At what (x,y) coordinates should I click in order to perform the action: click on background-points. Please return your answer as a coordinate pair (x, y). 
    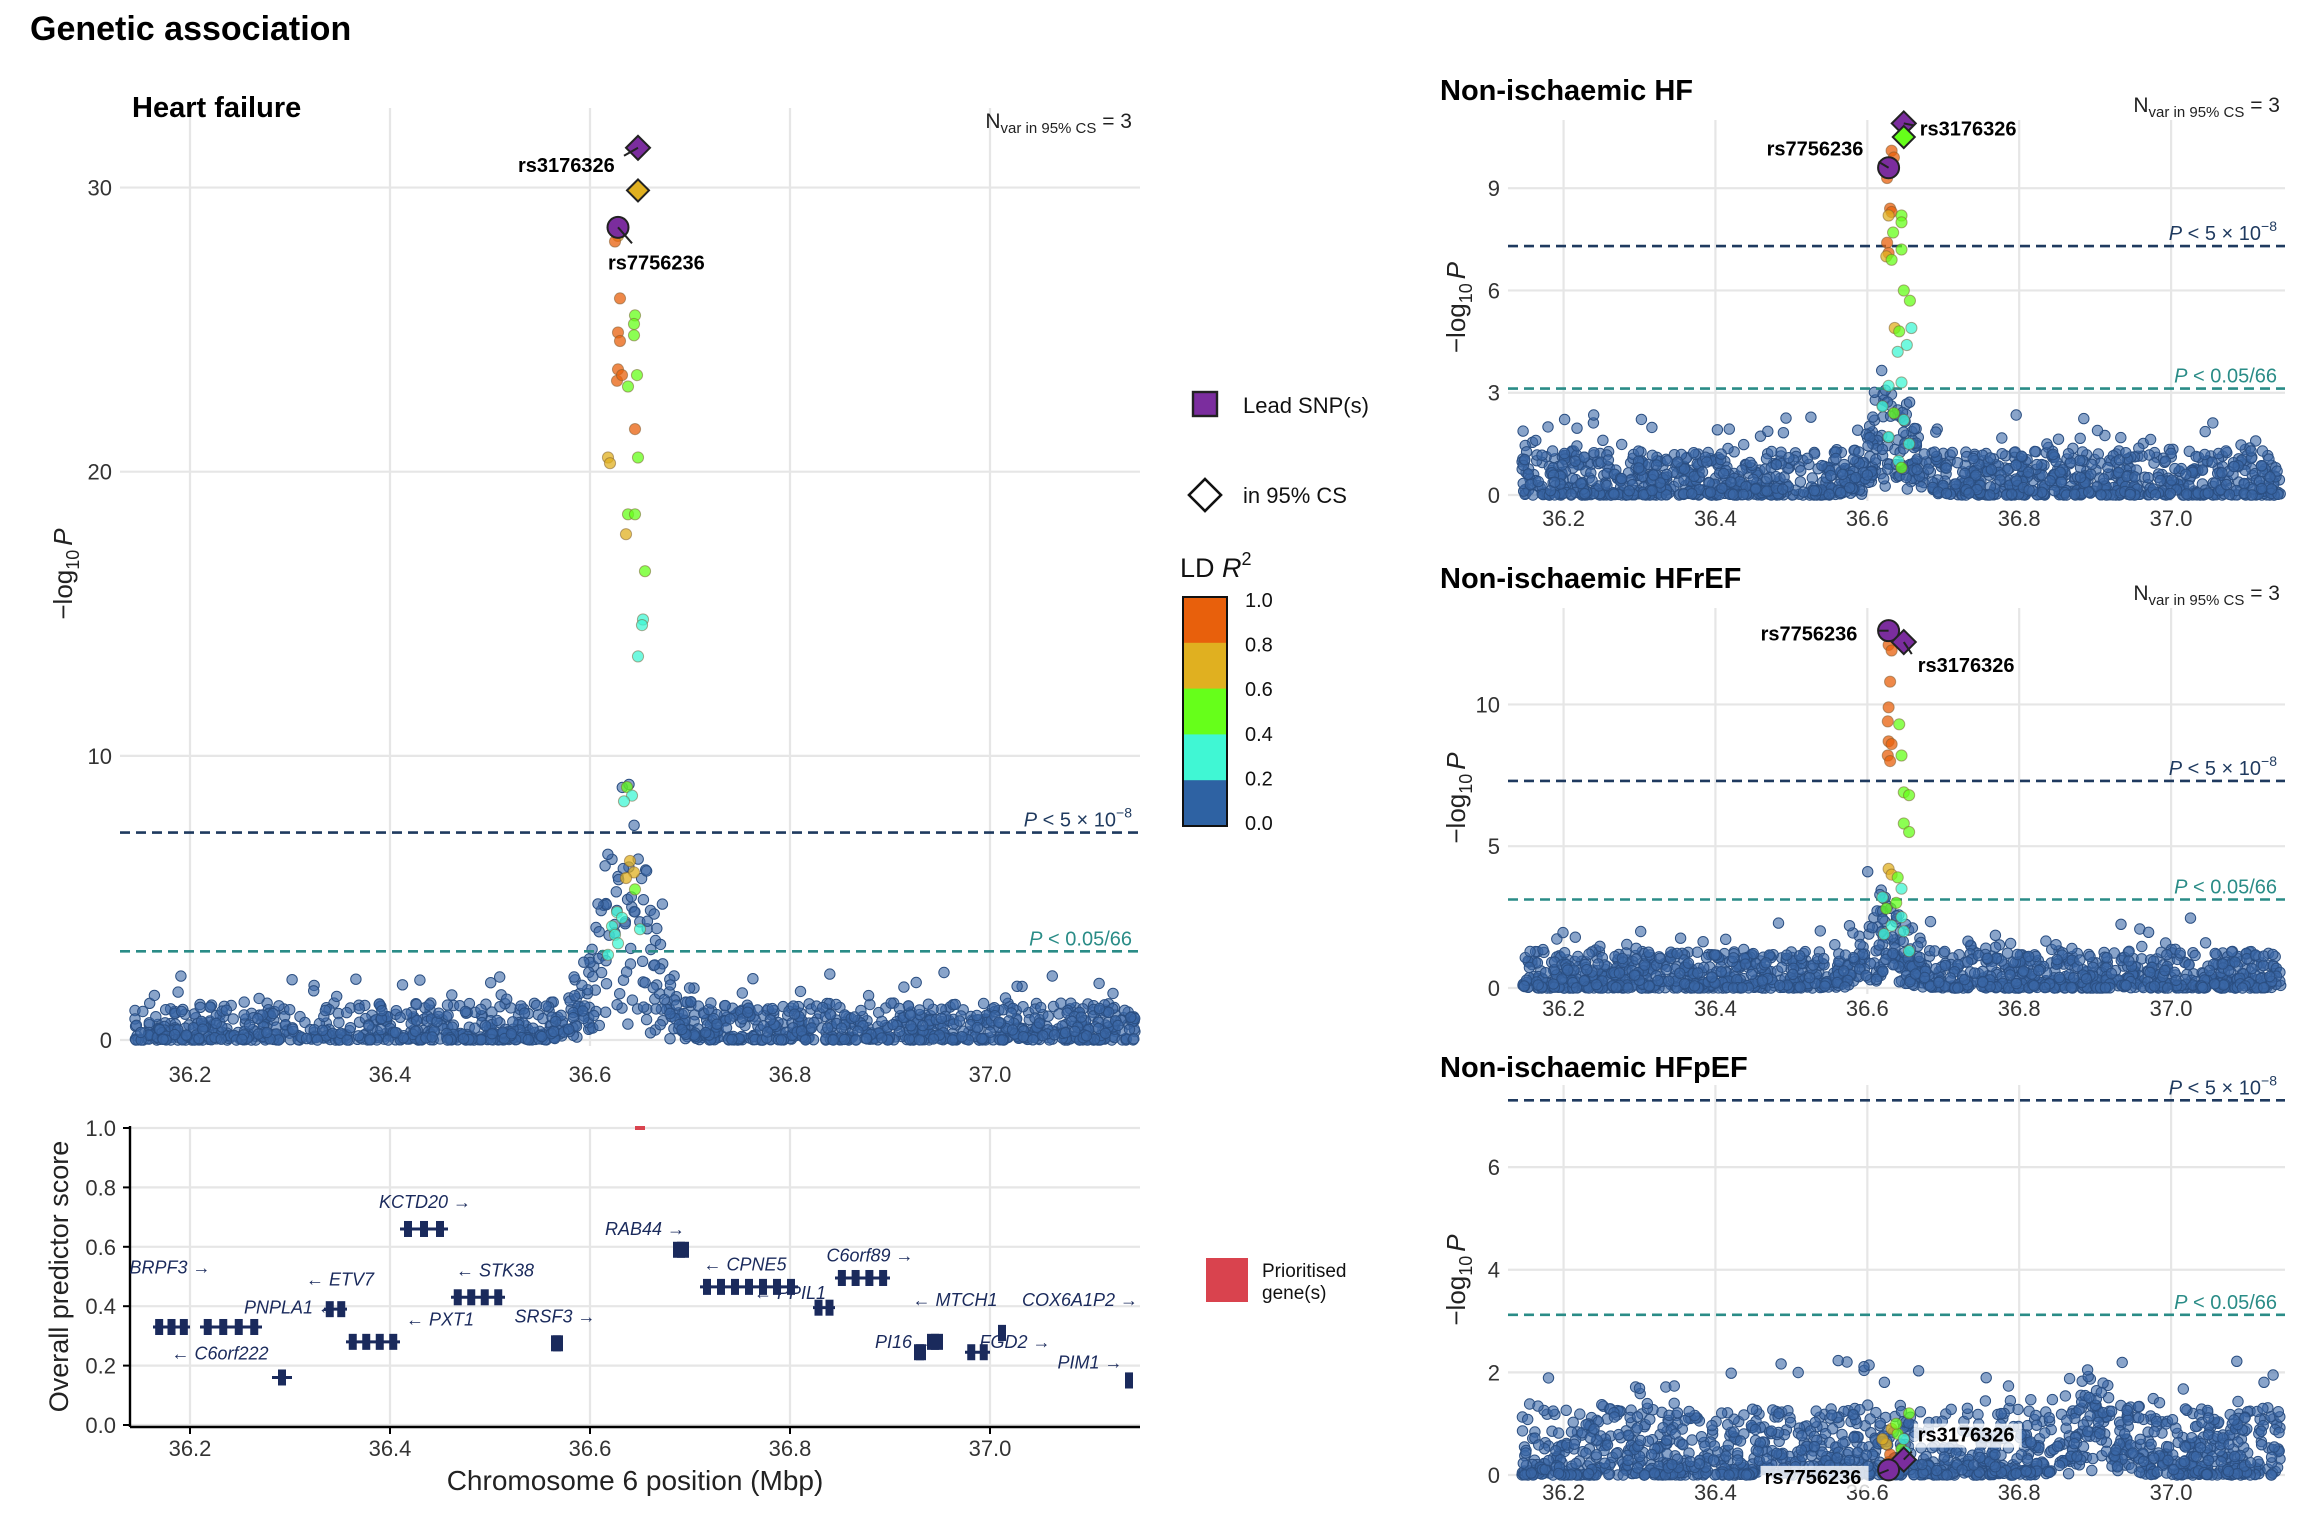
    Looking at the image, I should click on (635, 912).